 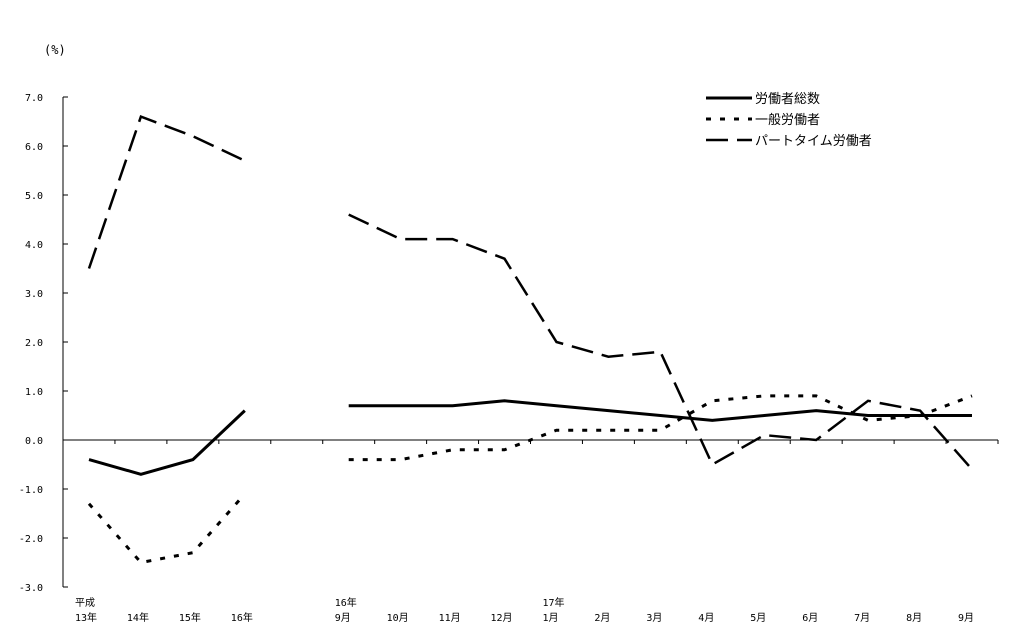 What do you see at coordinates (553, 602) in the screenshot?
I see `x-tick-label-top: 17年` at bounding box center [553, 602].